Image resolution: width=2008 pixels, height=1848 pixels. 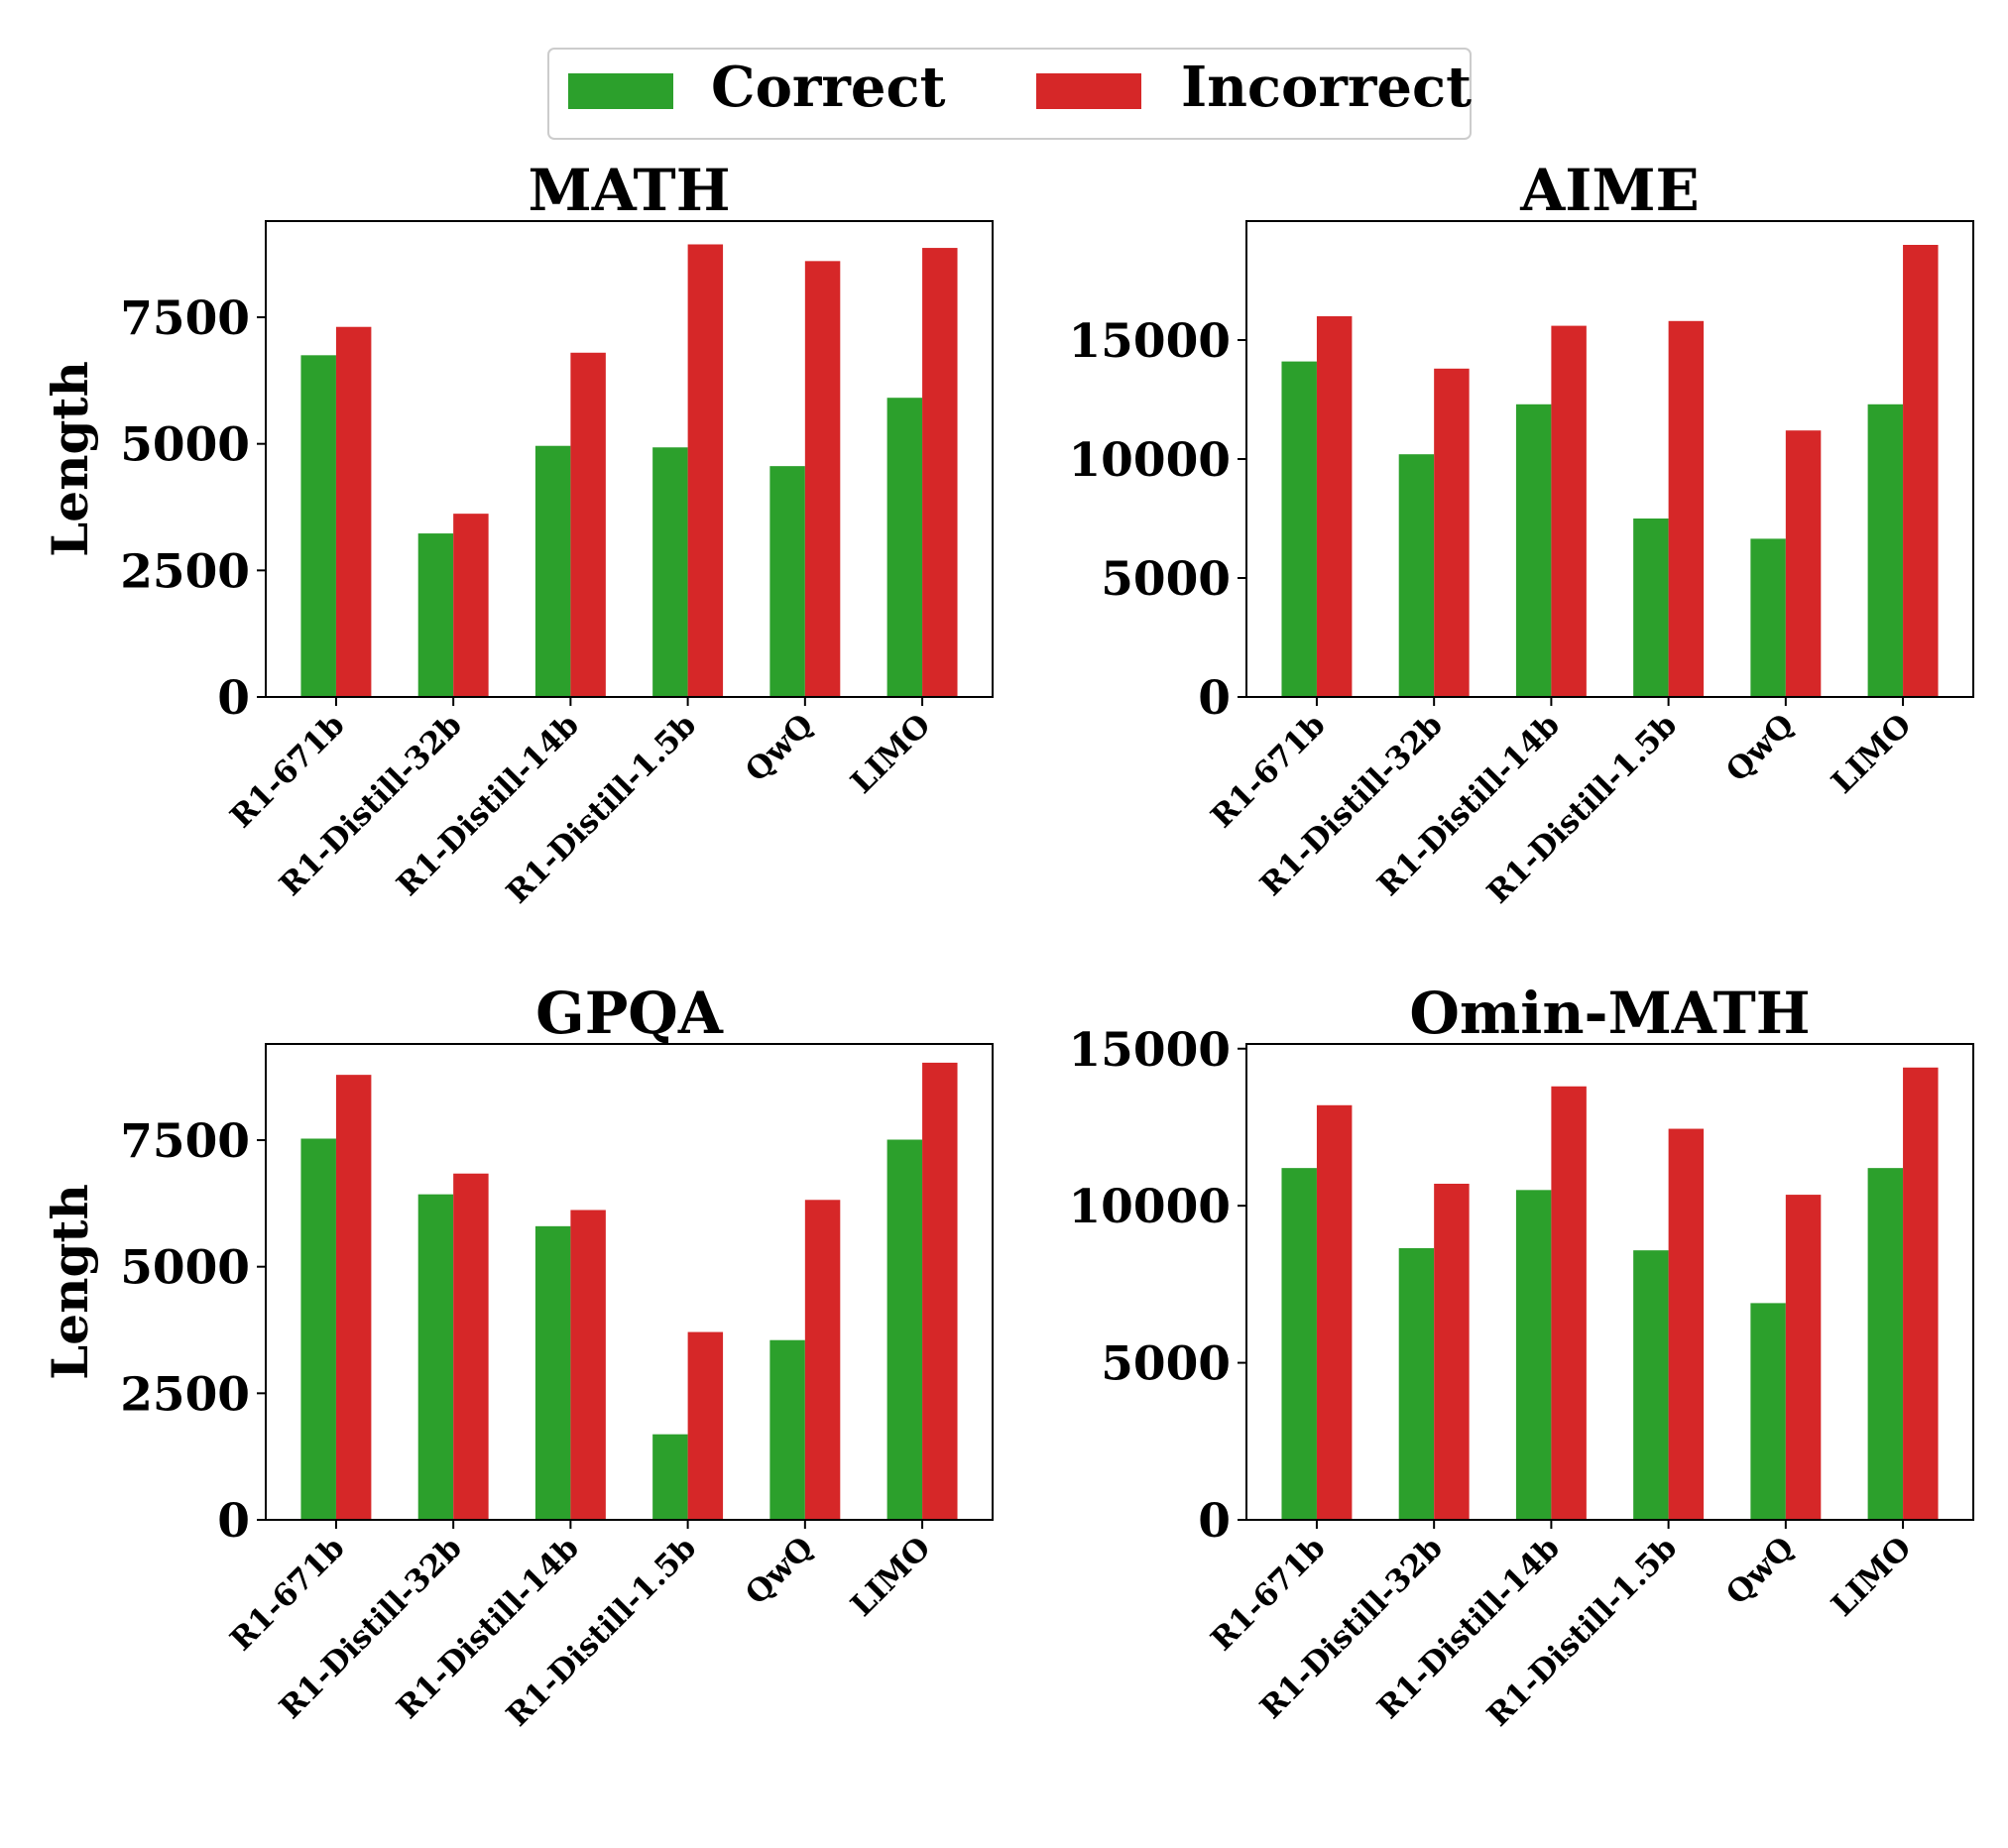 What do you see at coordinates (828, 87) in the screenshot?
I see `legend-label-correct: Correct` at bounding box center [828, 87].